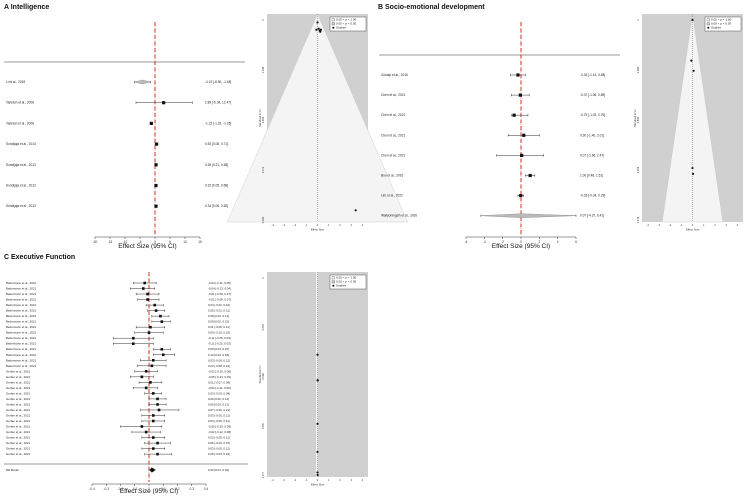  What do you see at coordinates (218, 322) in the screenshot?
I see `study-estimate-text: 0.09 [0.02, 0.15]` at bounding box center [218, 322].